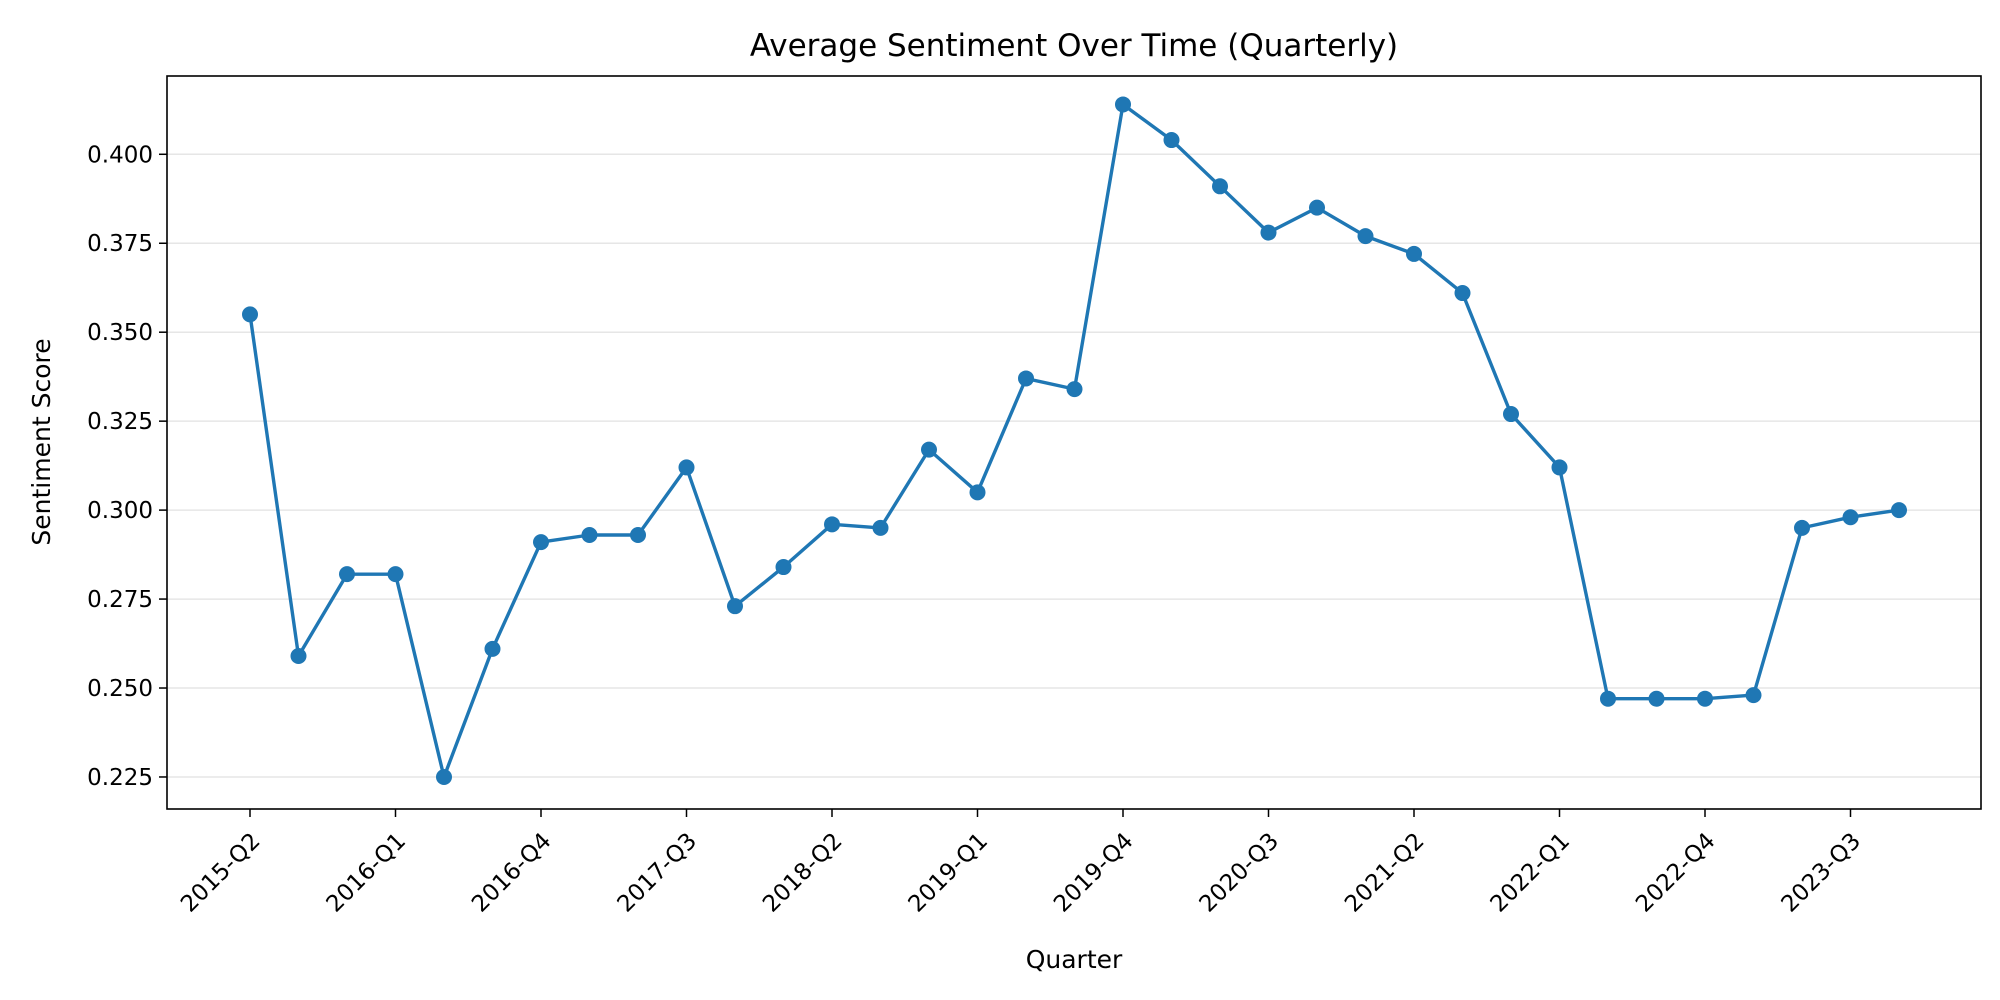 This screenshot has width=2000, height=1000. What do you see at coordinates (120, 511) in the screenshot?
I see `y-tick-label: 0.300` at bounding box center [120, 511].